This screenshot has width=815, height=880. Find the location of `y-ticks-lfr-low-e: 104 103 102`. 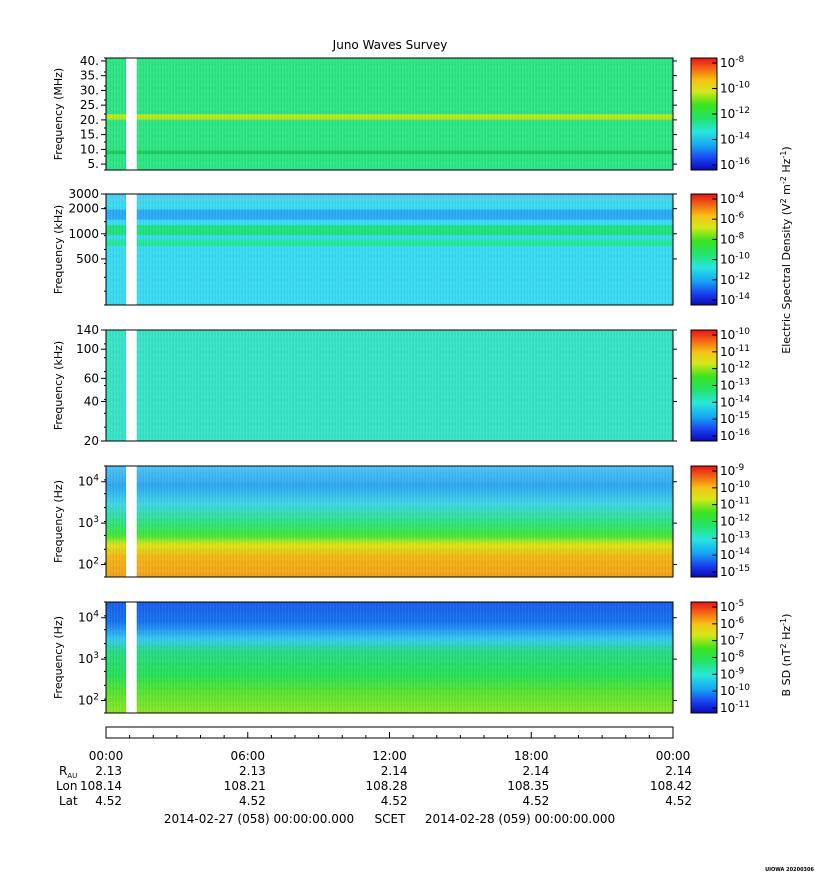

y-ticks-lfr-low-e: 104 103 102 is located at coordinates (377, 521).